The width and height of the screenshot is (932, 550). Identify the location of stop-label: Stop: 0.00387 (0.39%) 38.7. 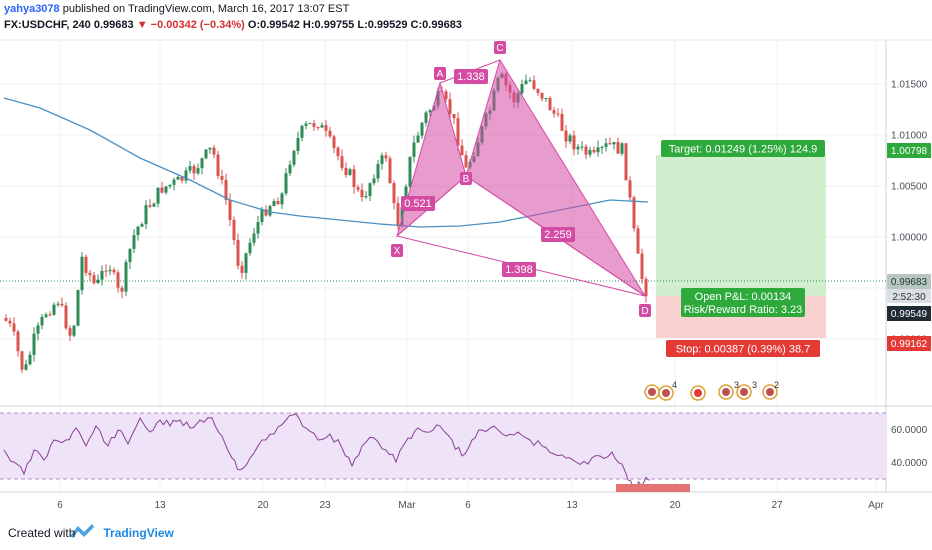
(743, 348).